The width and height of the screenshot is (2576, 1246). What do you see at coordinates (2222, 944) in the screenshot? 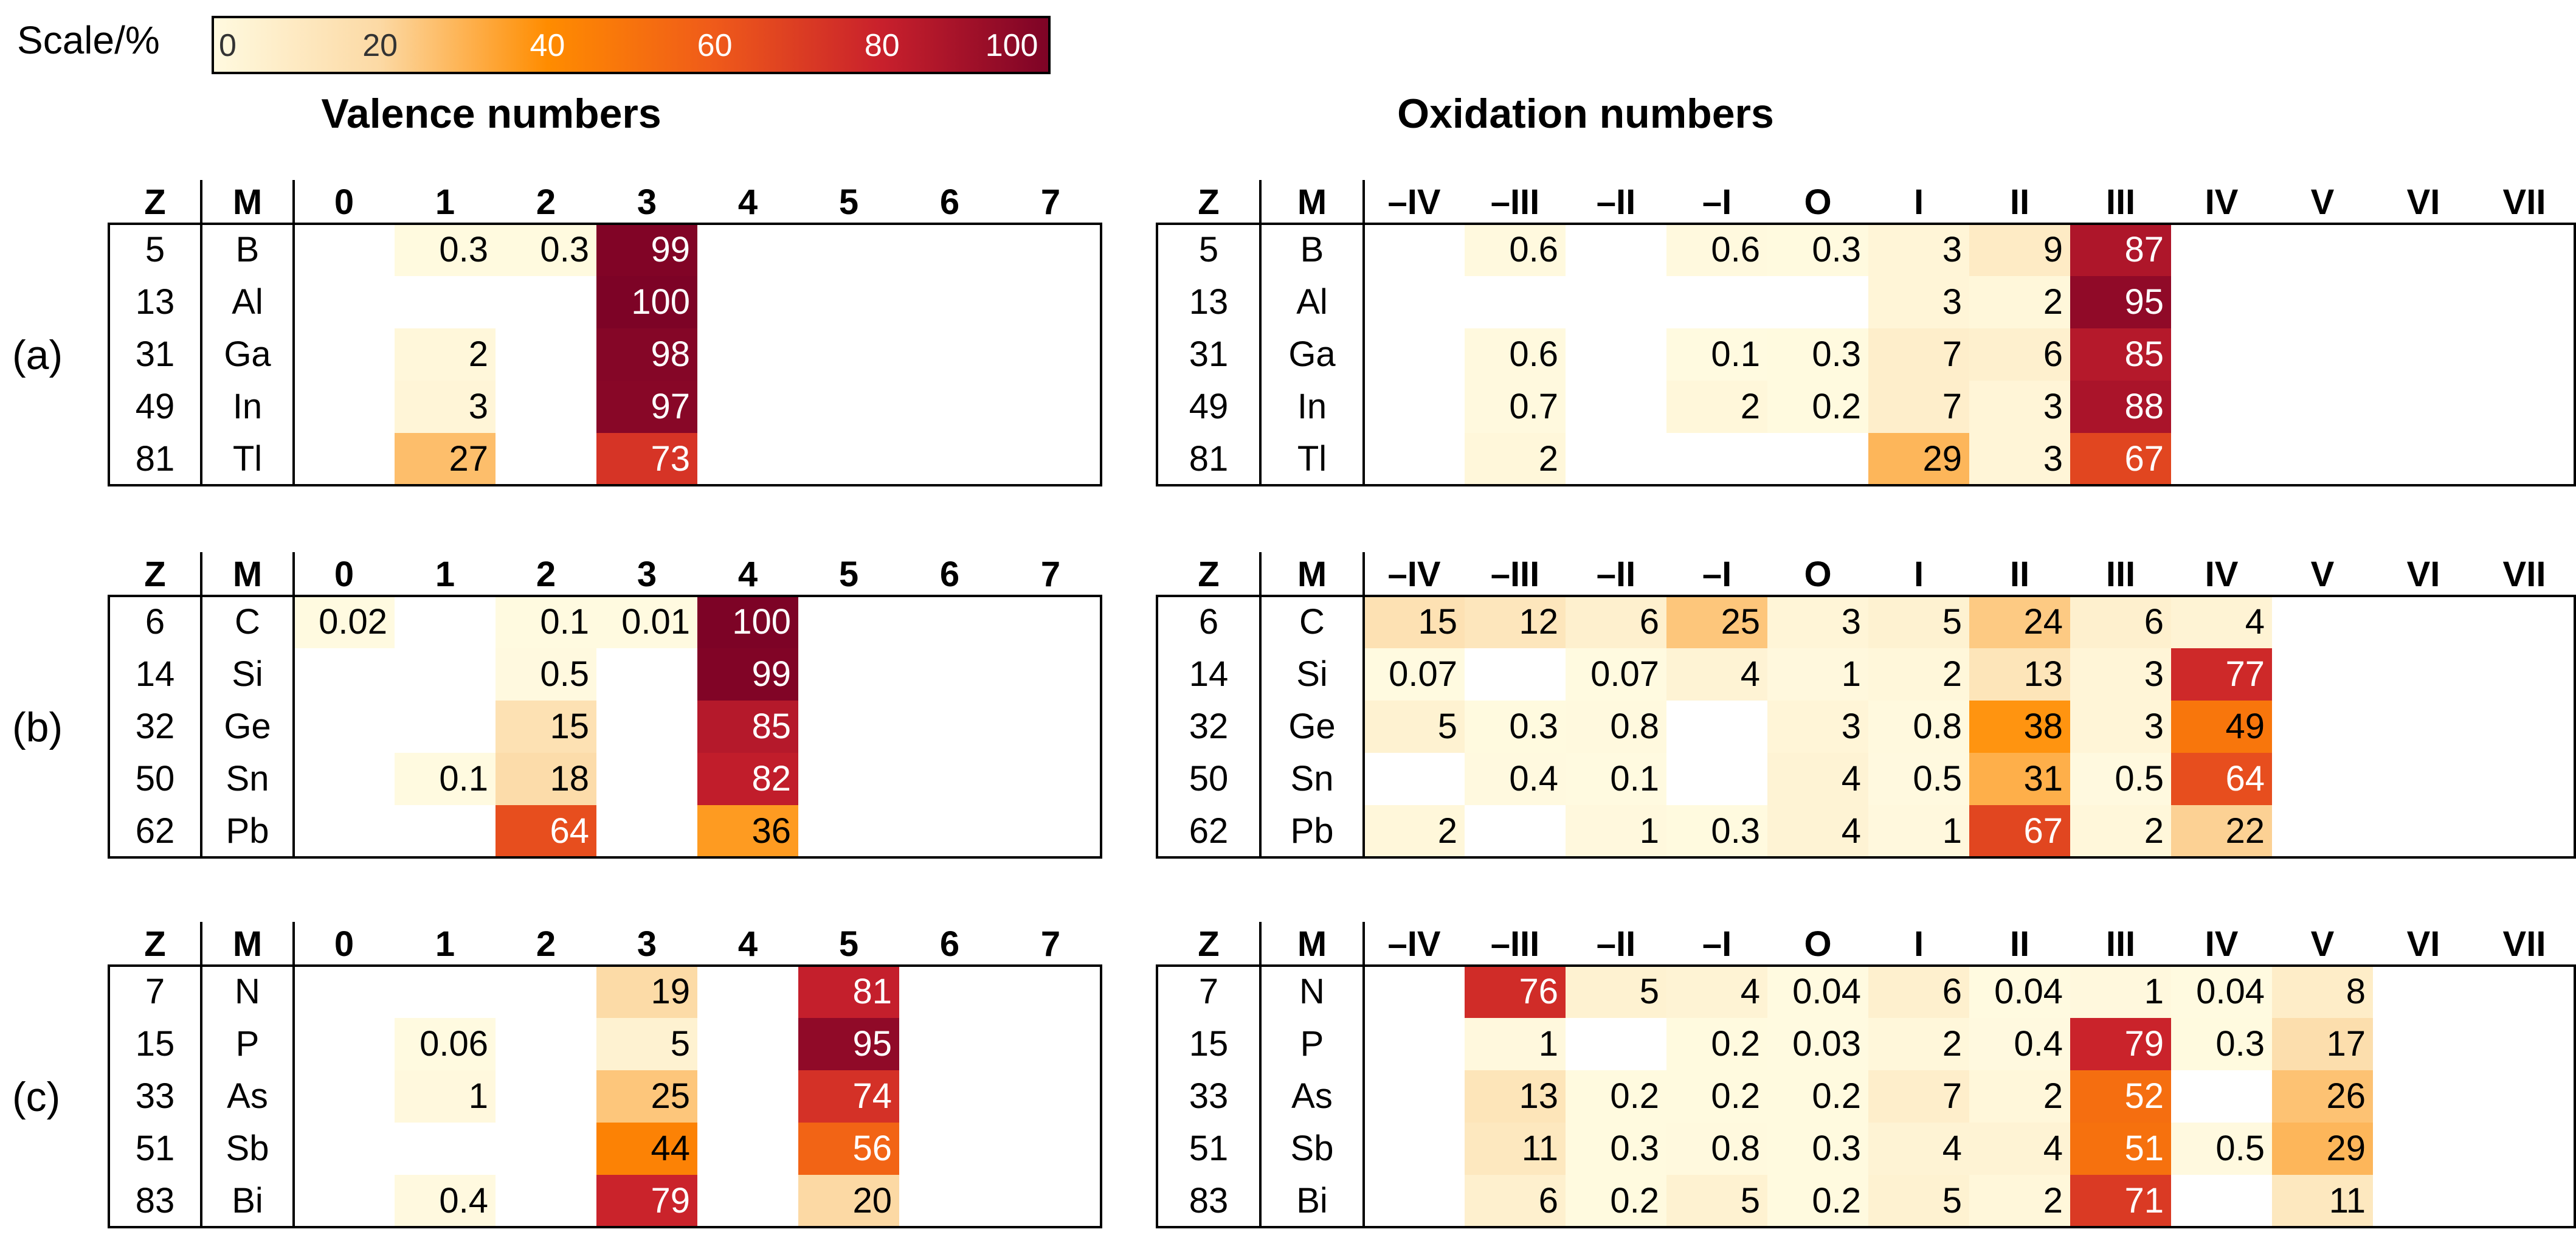
I see `column-header: IV` at bounding box center [2222, 944].